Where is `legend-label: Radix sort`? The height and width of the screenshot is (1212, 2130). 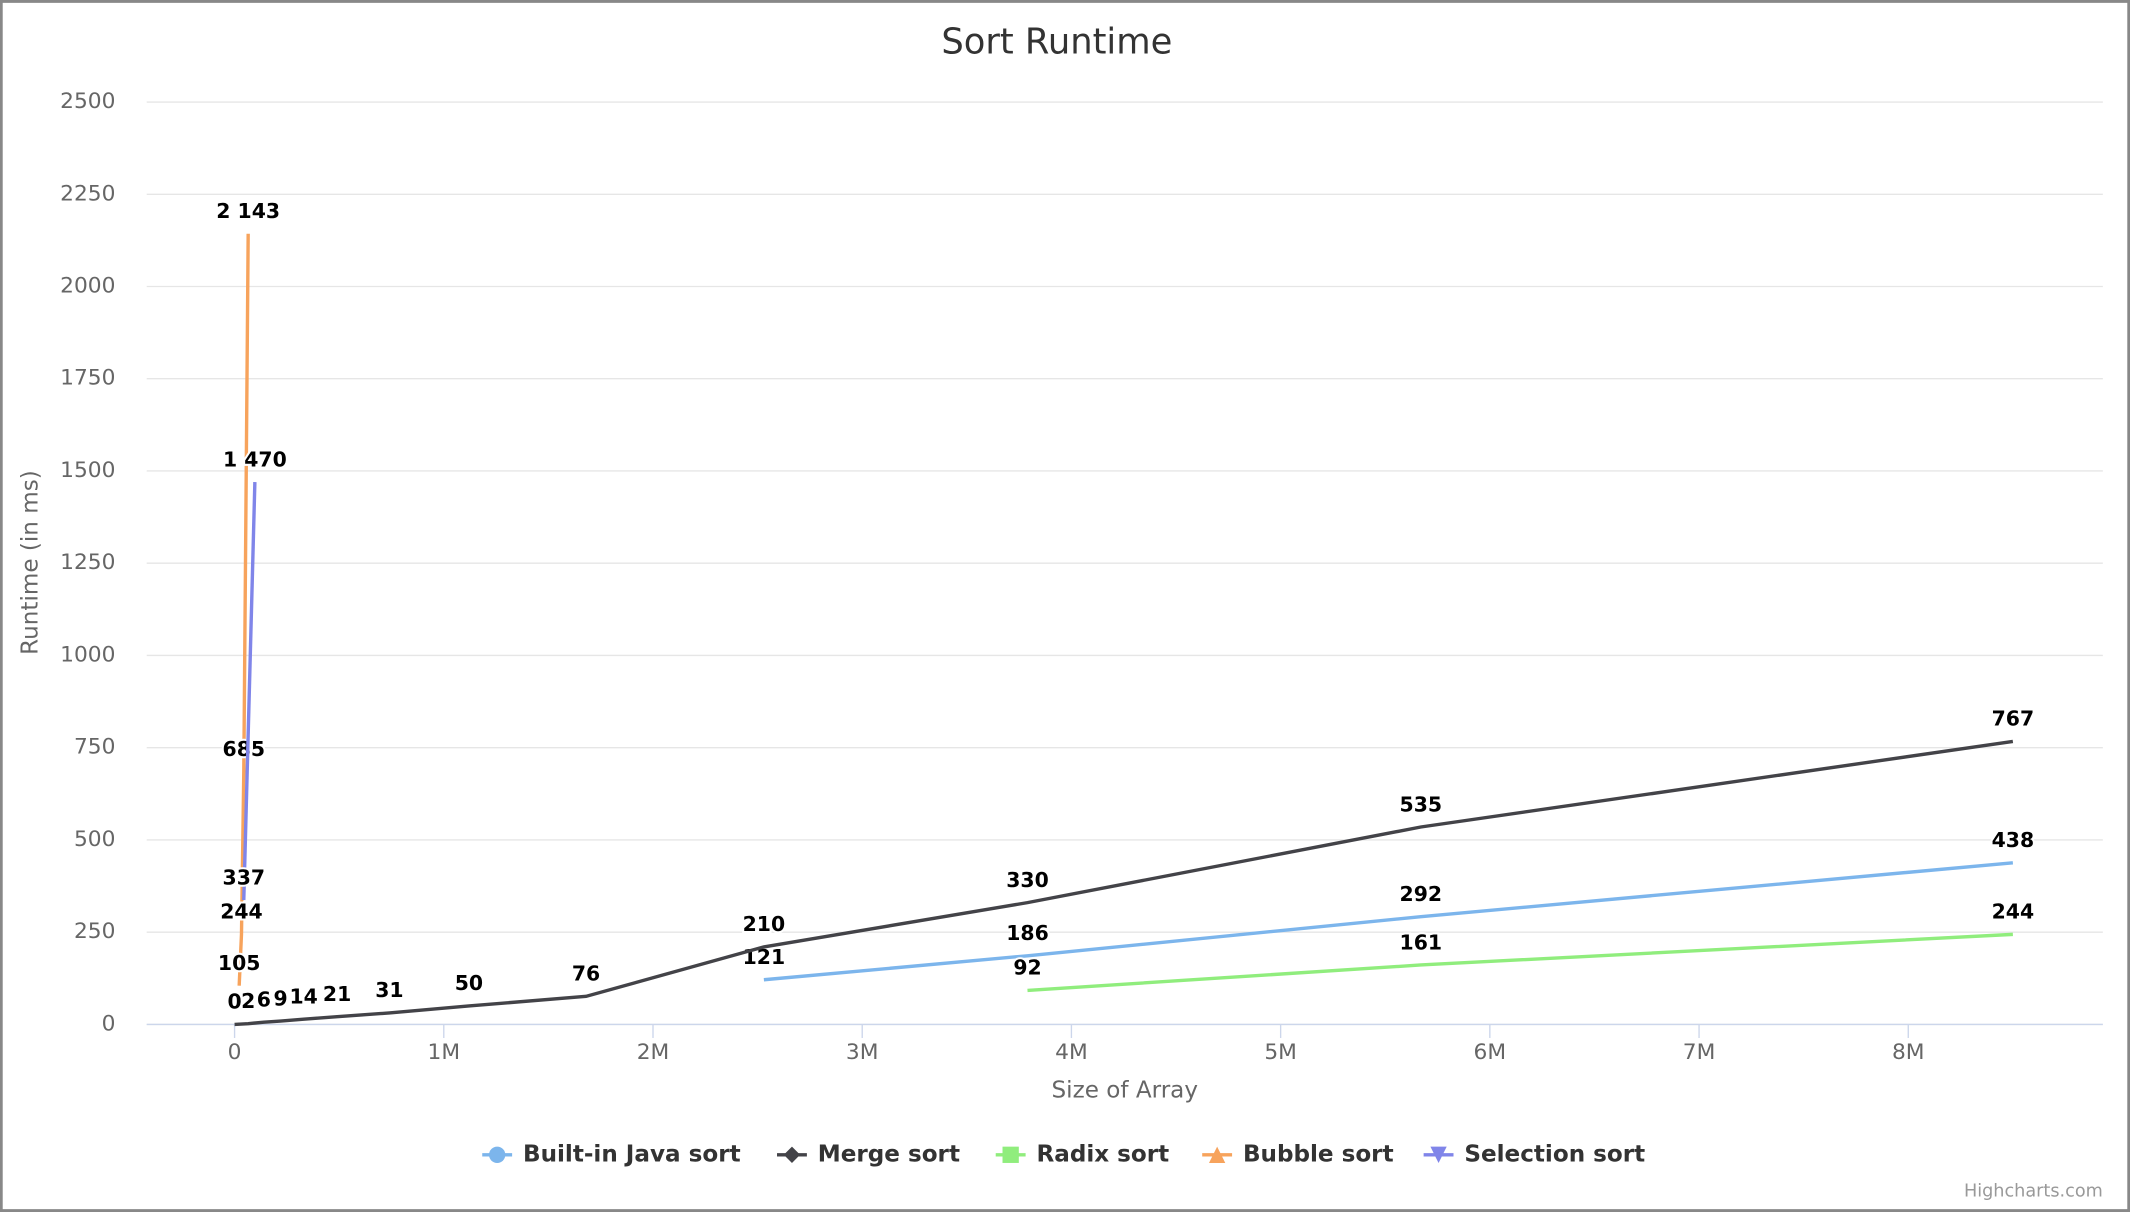
legend-label: Radix sort is located at coordinates (1102, 1154).